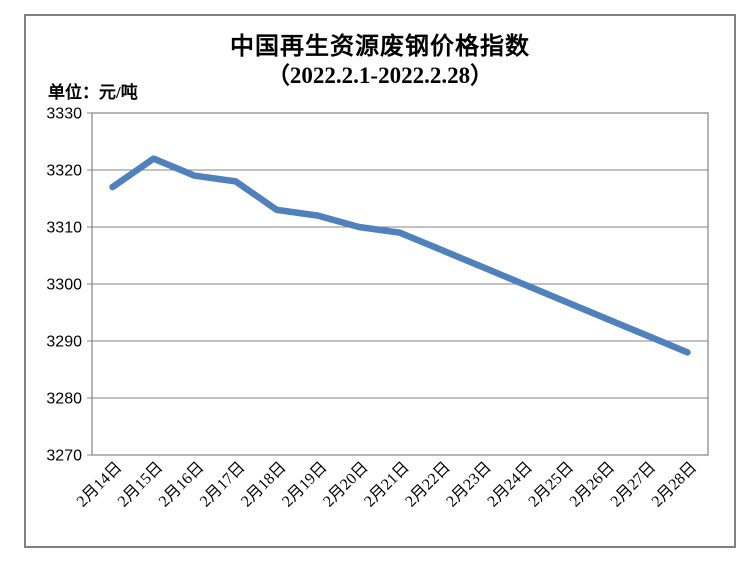 The image size is (751, 568). Describe the element at coordinates (100, 485) in the screenshot. I see `x-tick-label: 2月14日` at that location.